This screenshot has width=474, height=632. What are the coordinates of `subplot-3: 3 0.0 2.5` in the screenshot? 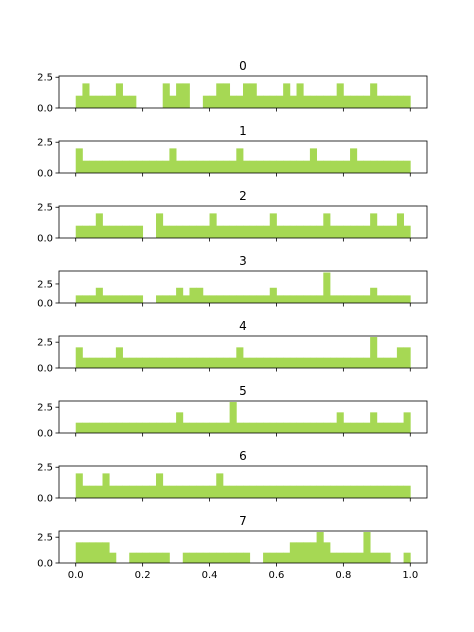 It's located at (232, 282).